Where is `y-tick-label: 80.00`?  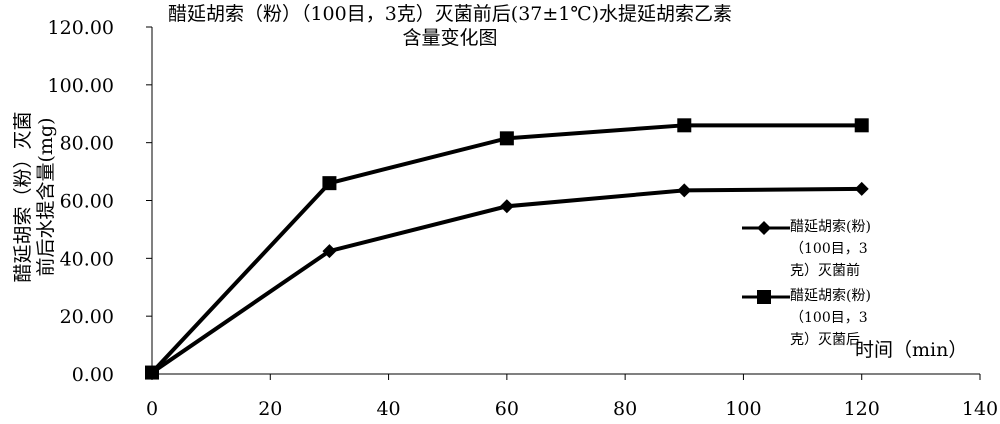
y-tick-label: 80.00 is located at coordinates (87, 144).